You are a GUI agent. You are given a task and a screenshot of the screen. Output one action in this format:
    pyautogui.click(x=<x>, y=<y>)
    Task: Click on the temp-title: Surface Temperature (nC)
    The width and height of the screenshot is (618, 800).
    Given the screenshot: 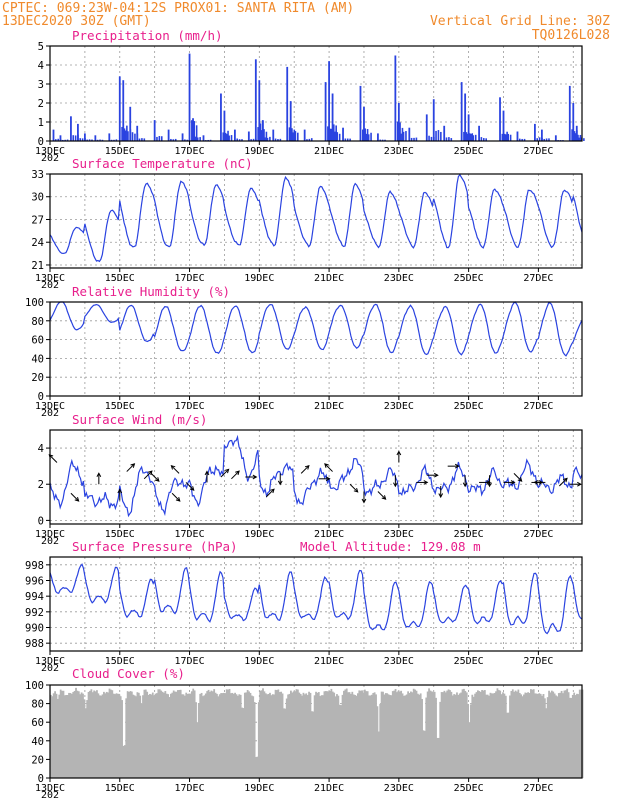 What is the action you would take?
    pyautogui.click(x=162, y=163)
    